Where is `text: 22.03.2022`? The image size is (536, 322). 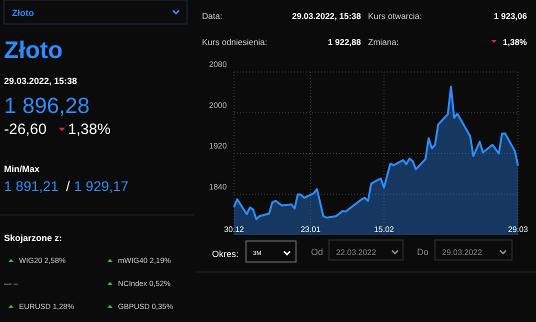
text: 22.03.2022 is located at coordinates (356, 252).